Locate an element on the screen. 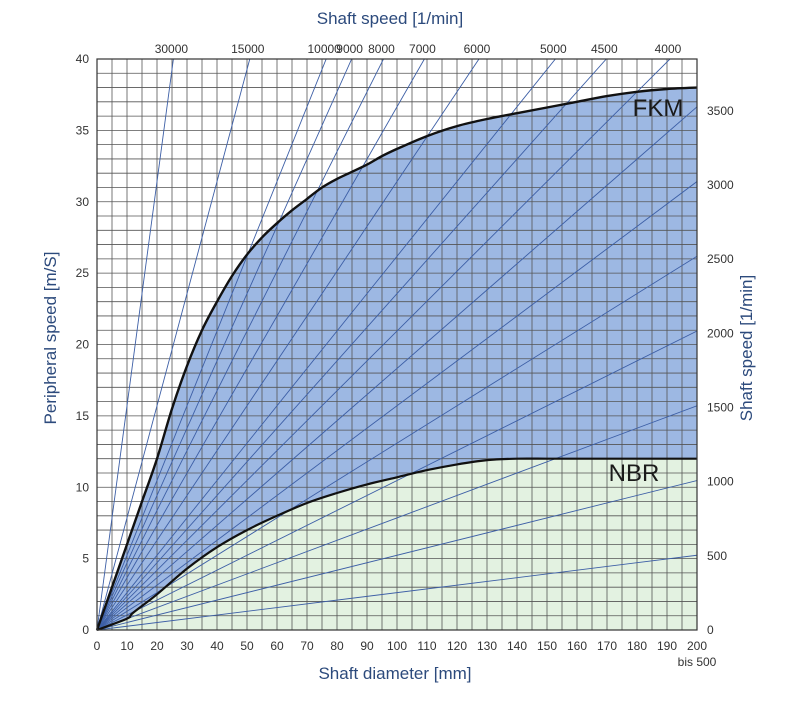  series-label-fkm: FKM is located at coordinates (658, 108).